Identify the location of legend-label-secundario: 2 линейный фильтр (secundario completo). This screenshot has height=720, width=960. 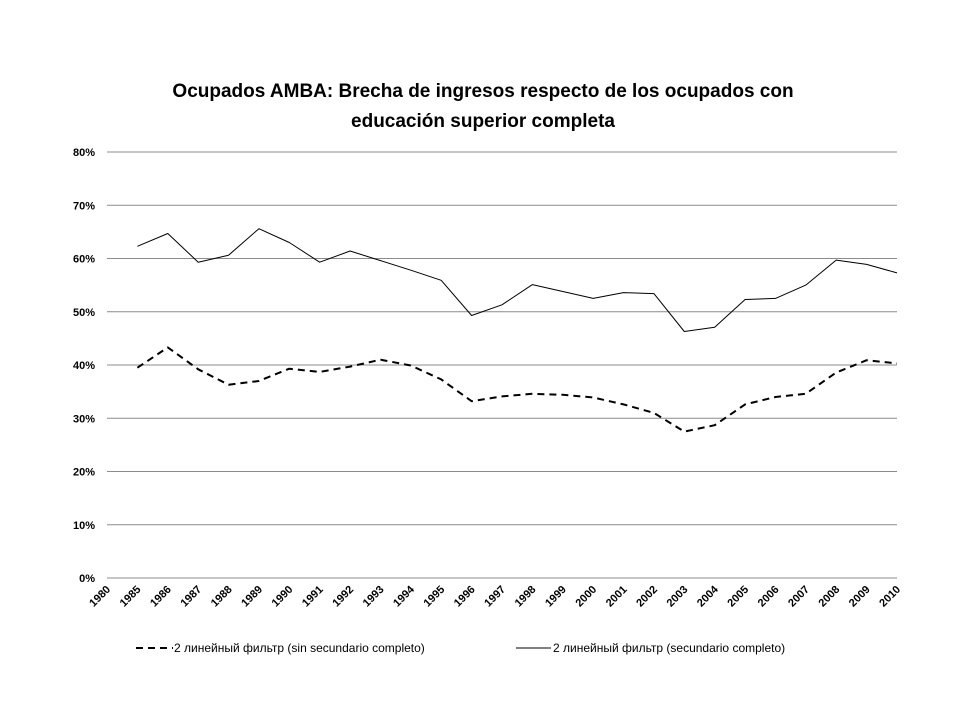
(669, 648).